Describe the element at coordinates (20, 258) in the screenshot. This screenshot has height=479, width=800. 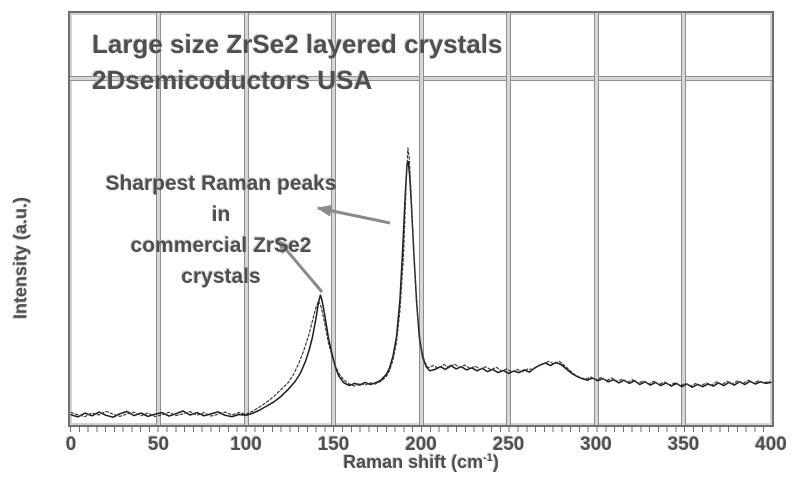
I see `y-axis-label: Intensity (a.u.)` at that location.